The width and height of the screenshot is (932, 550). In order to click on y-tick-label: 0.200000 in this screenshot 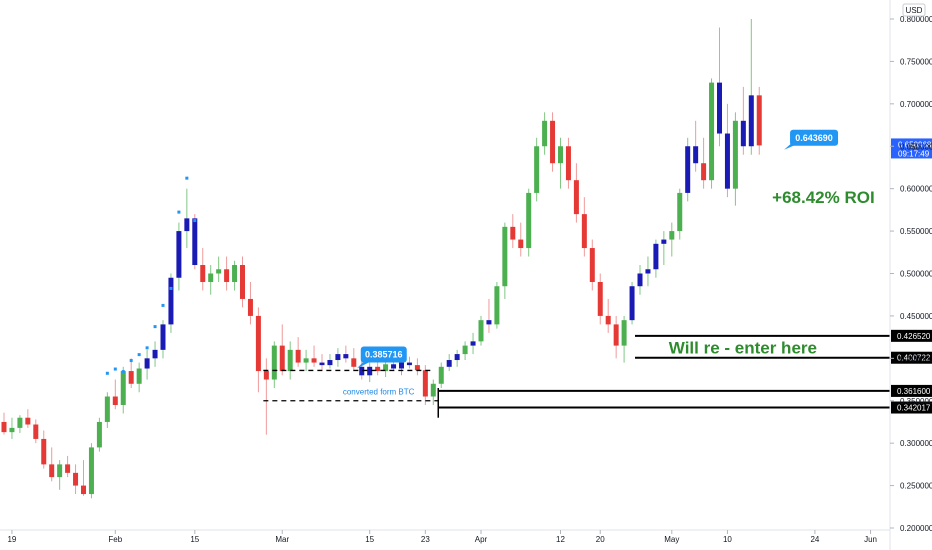, I will do `click(916, 528)`.